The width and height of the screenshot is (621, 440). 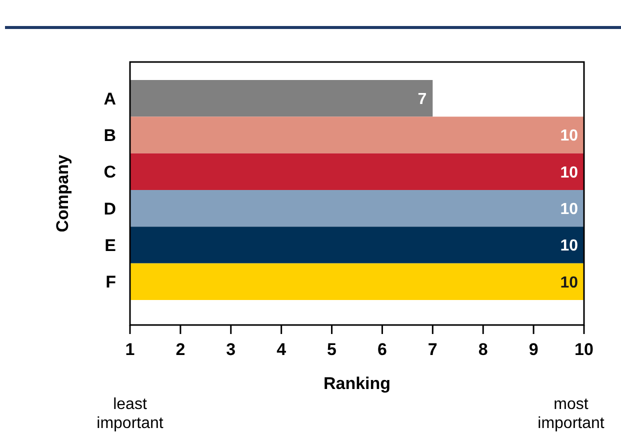 I want to click on x-axis-title: Ranking, so click(x=357, y=383).